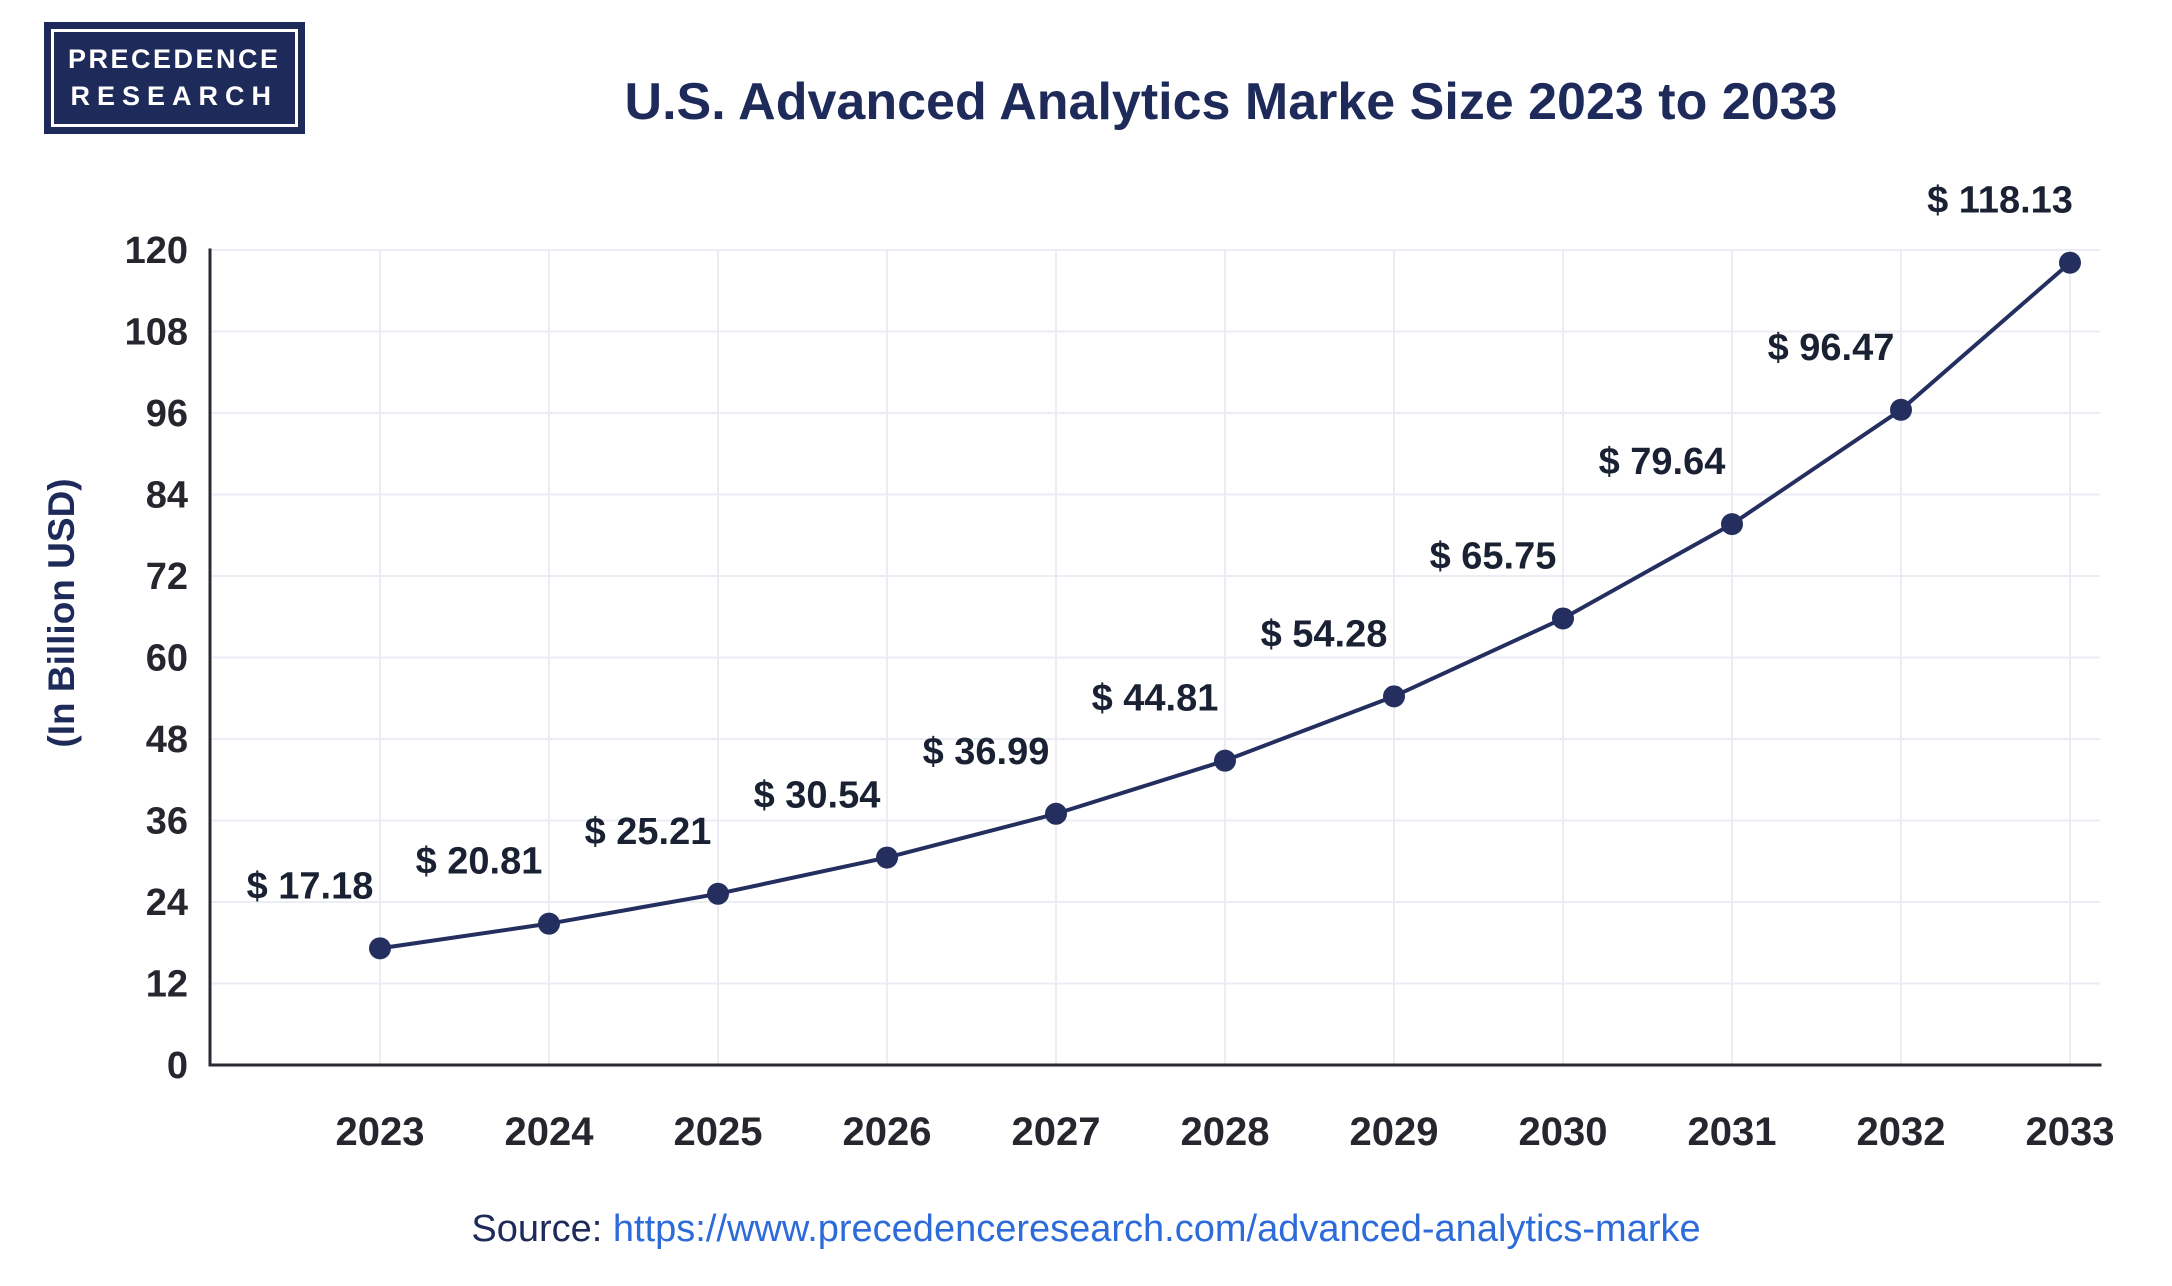 This screenshot has height=1286, width=2172. What do you see at coordinates (1732, 1132) in the screenshot?
I see `x-tick-label: 2031` at bounding box center [1732, 1132].